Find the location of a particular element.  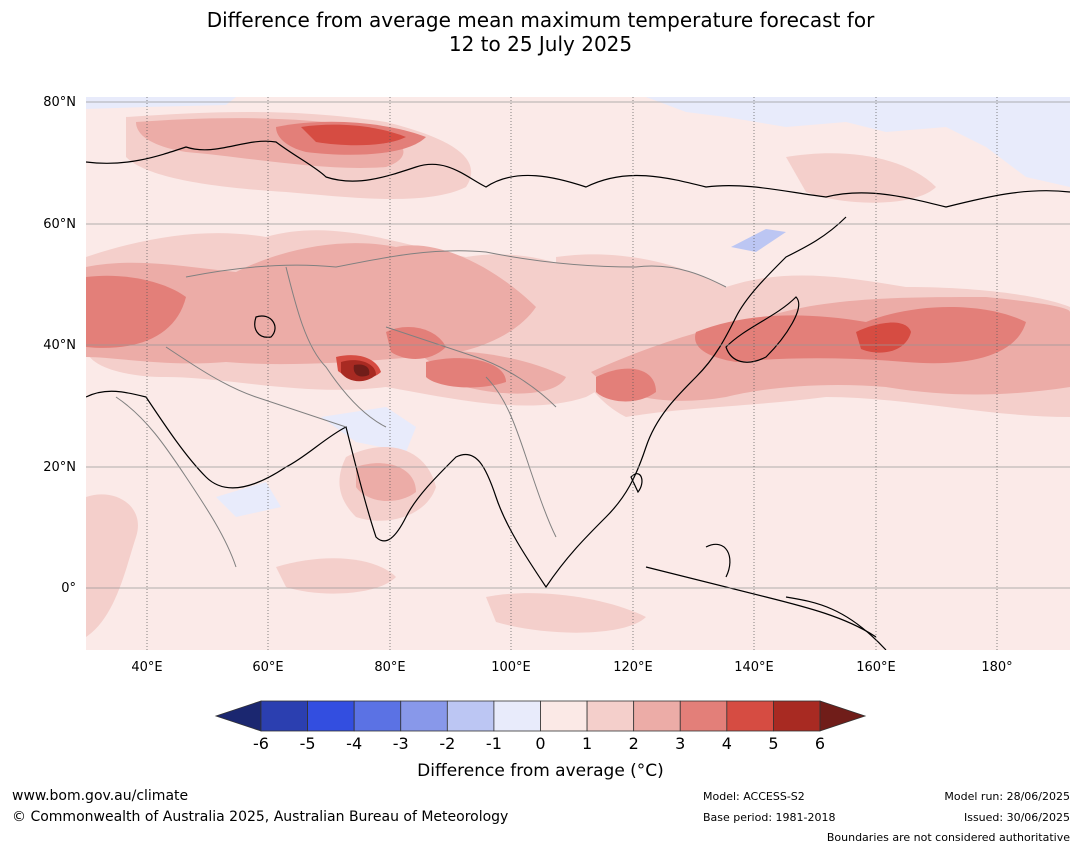

lon-label-140e: 140°E is located at coordinates (754, 667).